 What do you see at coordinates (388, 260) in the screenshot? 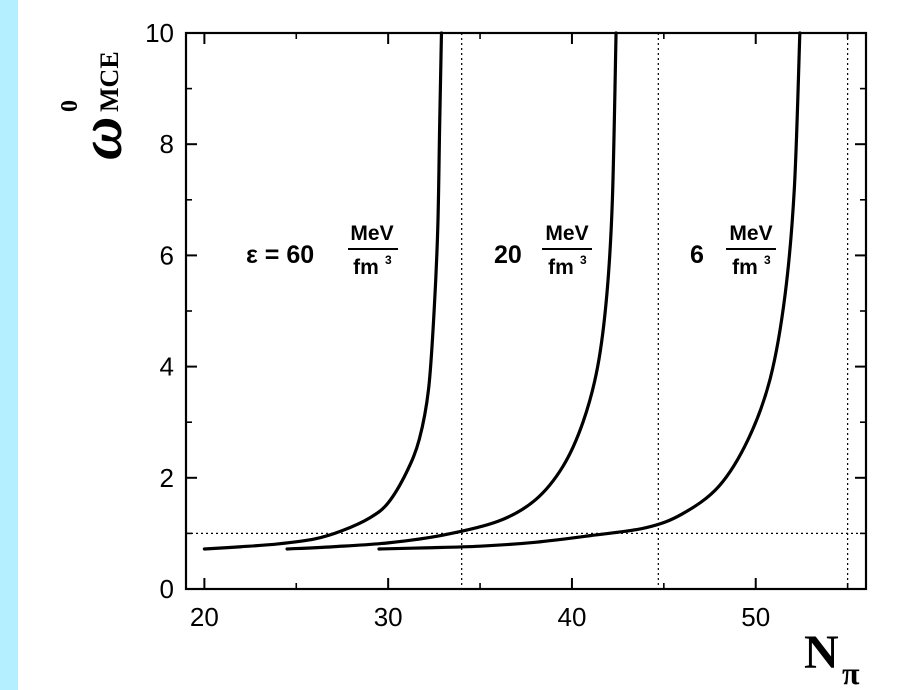
I see `annotation-60-power: 3` at bounding box center [388, 260].